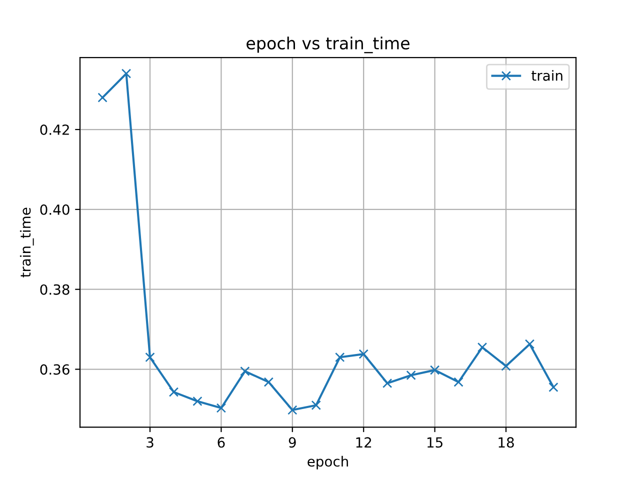 The width and height of the screenshot is (640, 480). What do you see at coordinates (328, 463) in the screenshot?
I see `x-axis-title: epoch` at bounding box center [328, 463].